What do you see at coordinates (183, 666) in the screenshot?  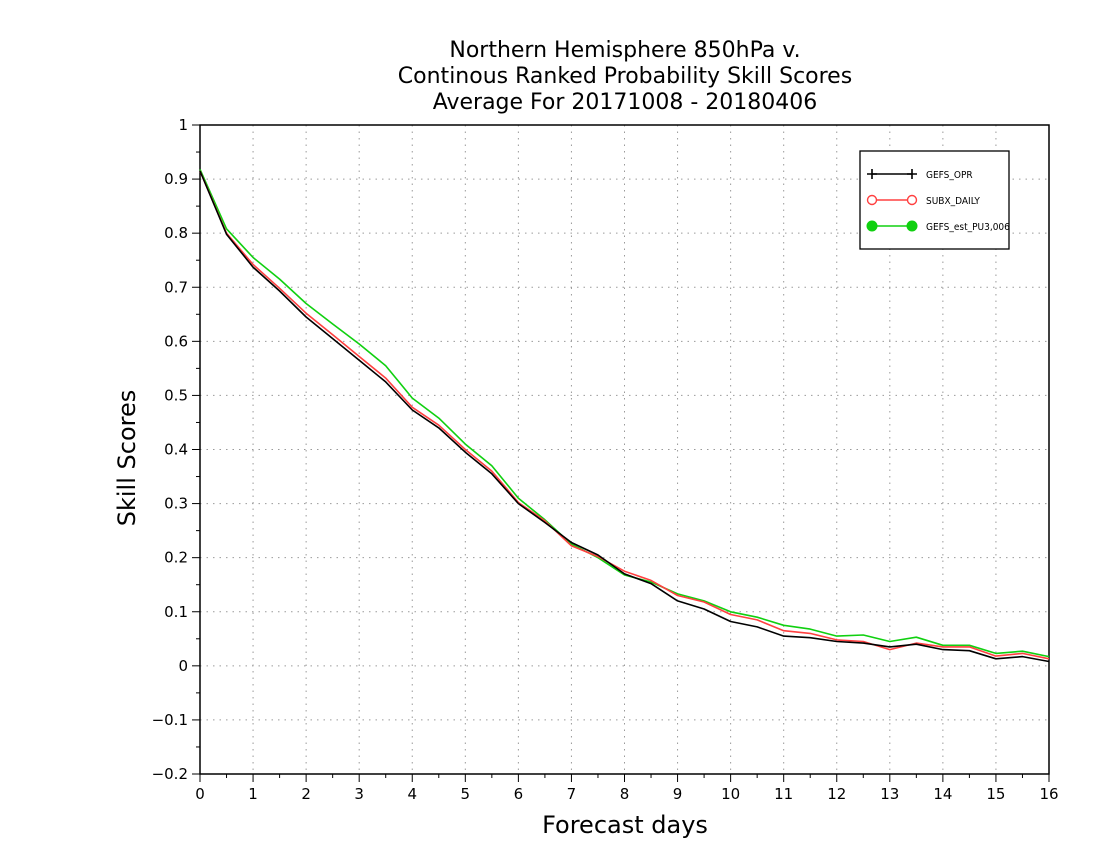 I see `y-tick-label: 0` at bounding box center [183, 666].